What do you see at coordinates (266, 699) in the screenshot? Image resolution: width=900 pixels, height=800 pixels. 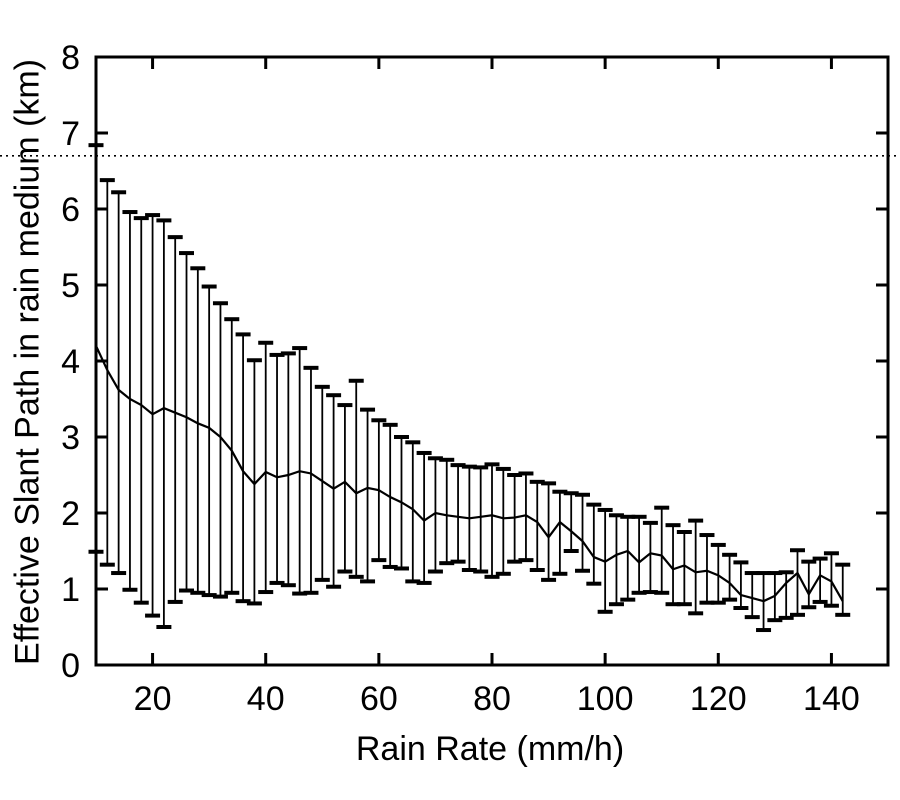 I see `svg-text: 40` at bounding box center [266, 699].